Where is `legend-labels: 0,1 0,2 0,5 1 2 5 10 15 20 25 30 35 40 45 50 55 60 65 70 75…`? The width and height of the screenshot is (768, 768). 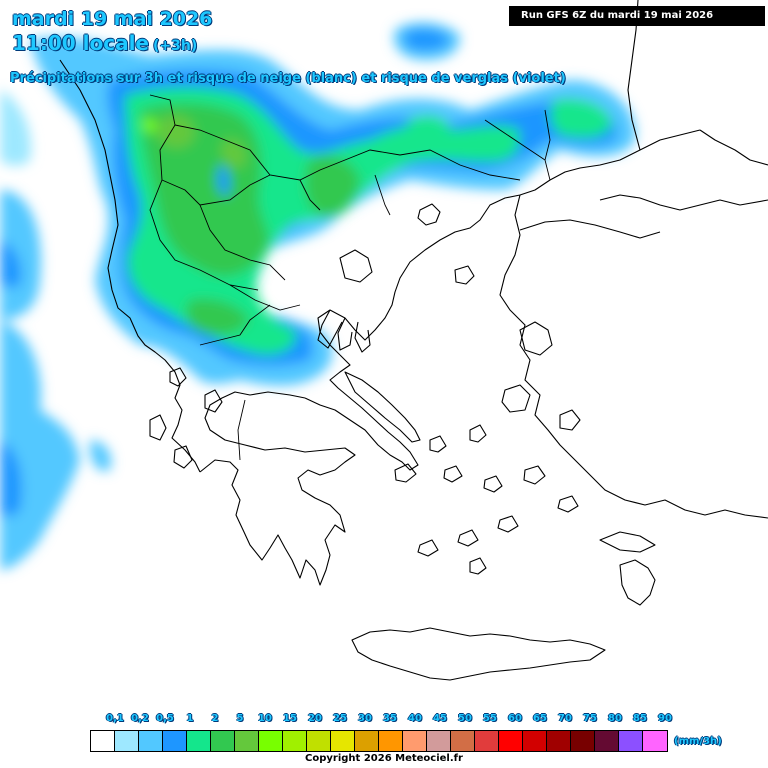
legend-labels: 0,1 0,2 0,5 1 2 5 10 15 20 25 30 35 40 45 50 55 60 65 70 75… is located at coordinates (384, 720).